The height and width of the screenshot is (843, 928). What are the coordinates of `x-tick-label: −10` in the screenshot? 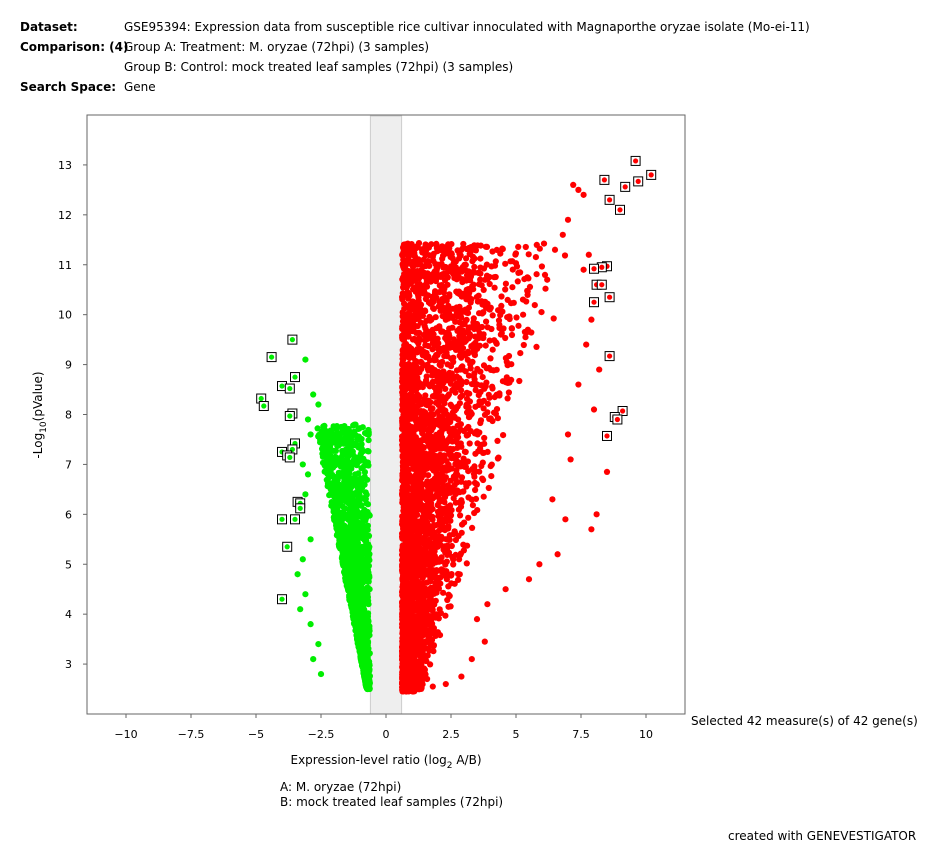 It's located at (125, 734).